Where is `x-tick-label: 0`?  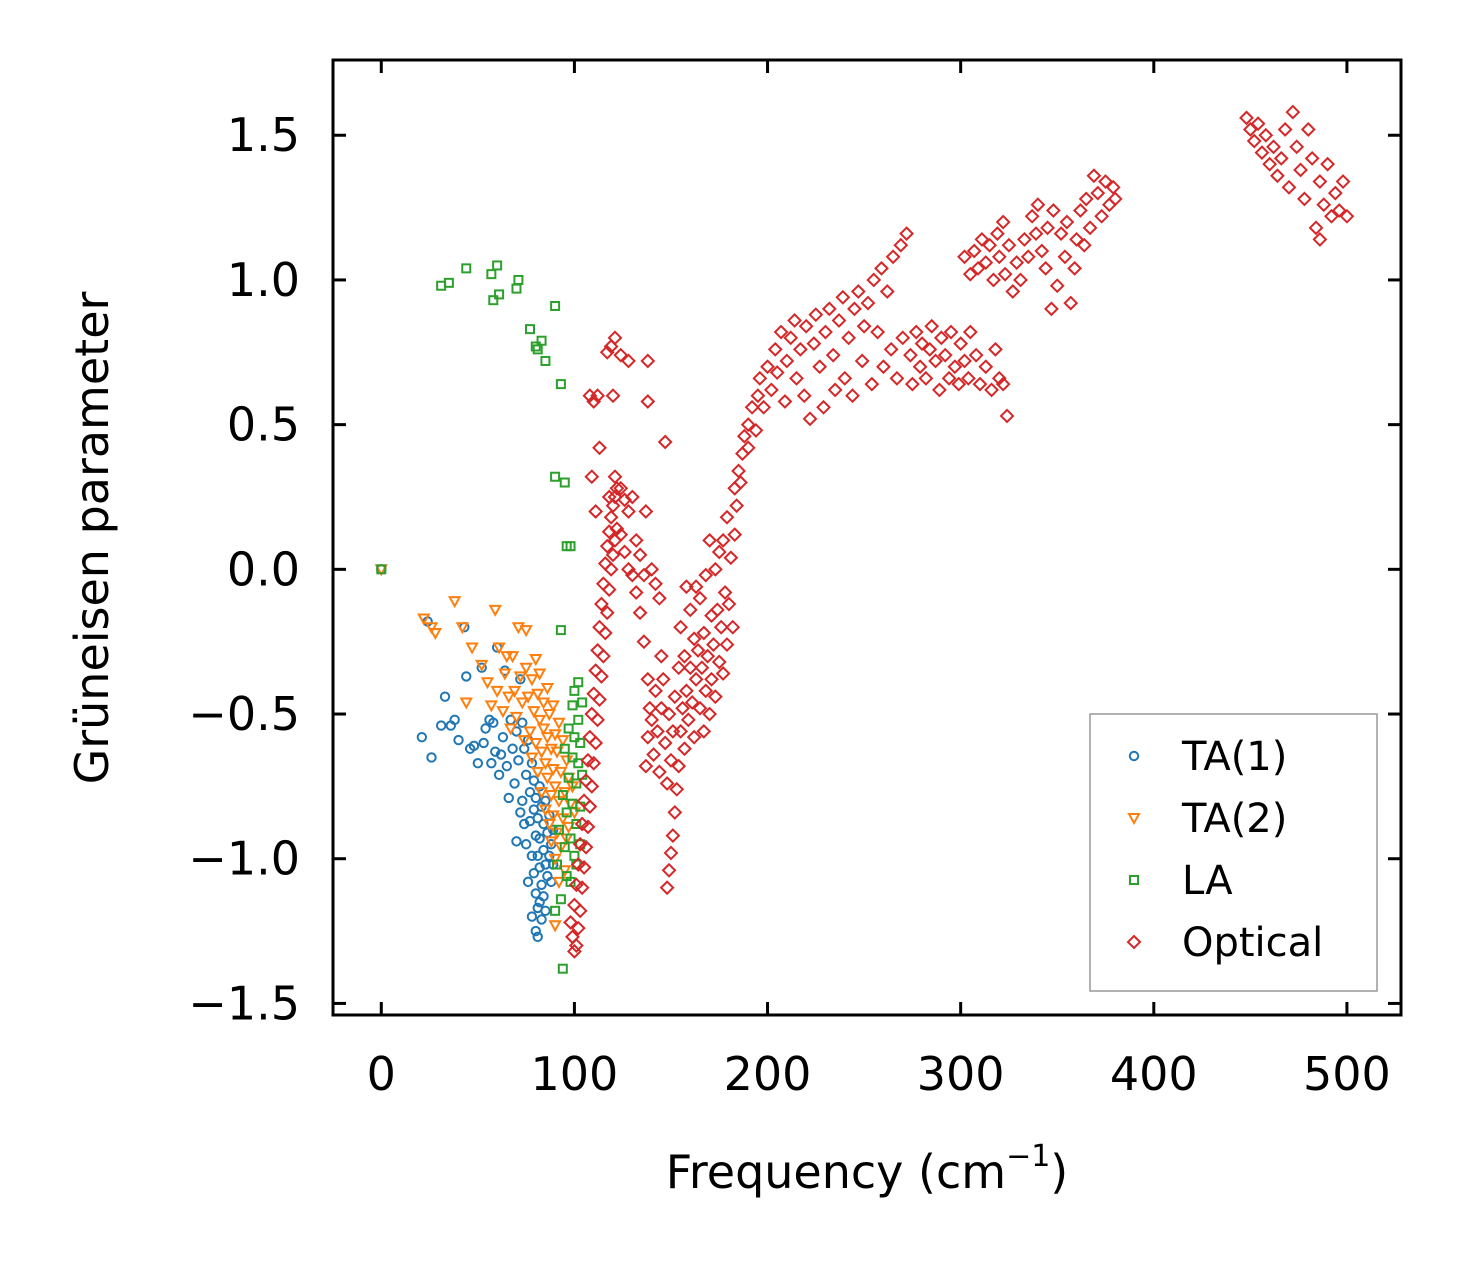
x-tick-label: 0 is located at coordinates (381, 1074).